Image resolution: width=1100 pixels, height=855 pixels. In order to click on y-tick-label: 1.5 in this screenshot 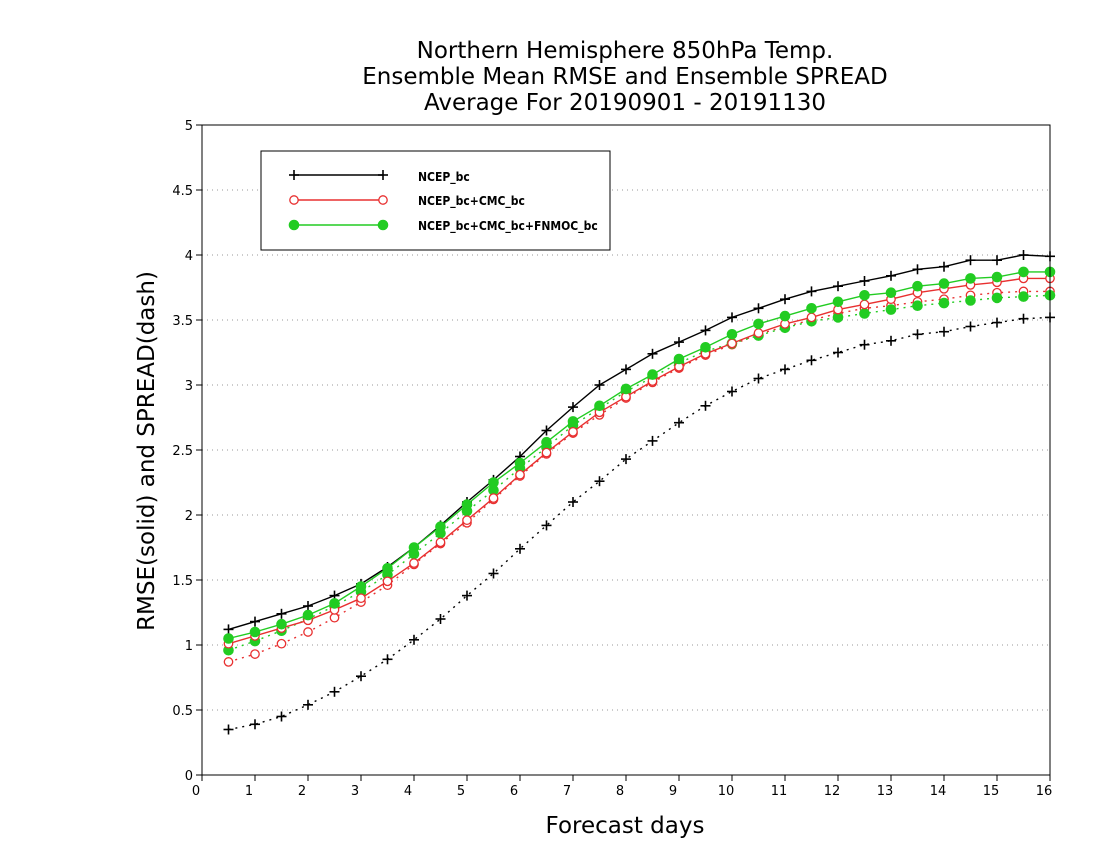, I will do `click(182, 581)`.